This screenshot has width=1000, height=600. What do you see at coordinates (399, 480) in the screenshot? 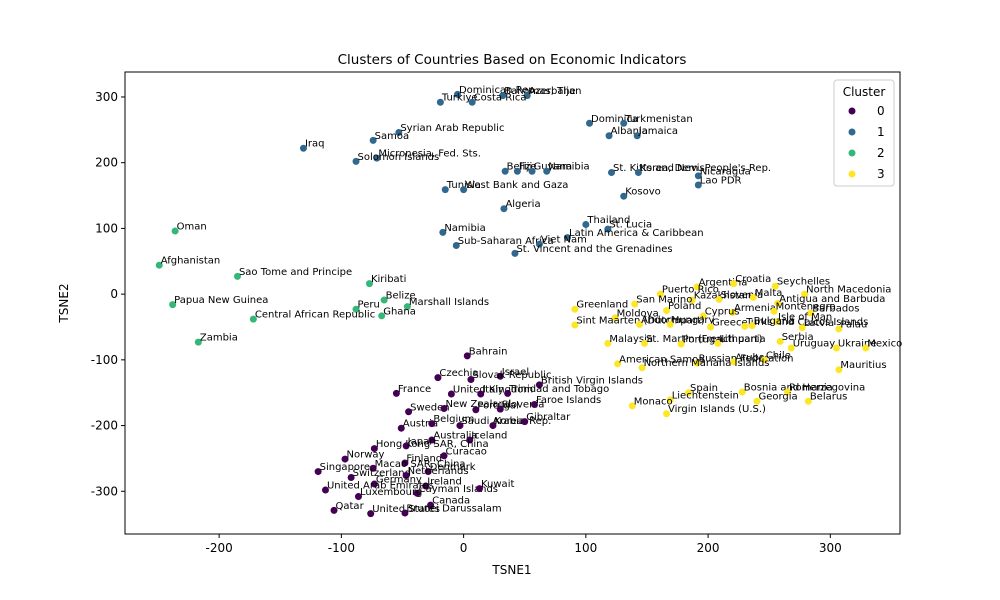
I see `point-label: Germany` at bounding box center [399, 480].